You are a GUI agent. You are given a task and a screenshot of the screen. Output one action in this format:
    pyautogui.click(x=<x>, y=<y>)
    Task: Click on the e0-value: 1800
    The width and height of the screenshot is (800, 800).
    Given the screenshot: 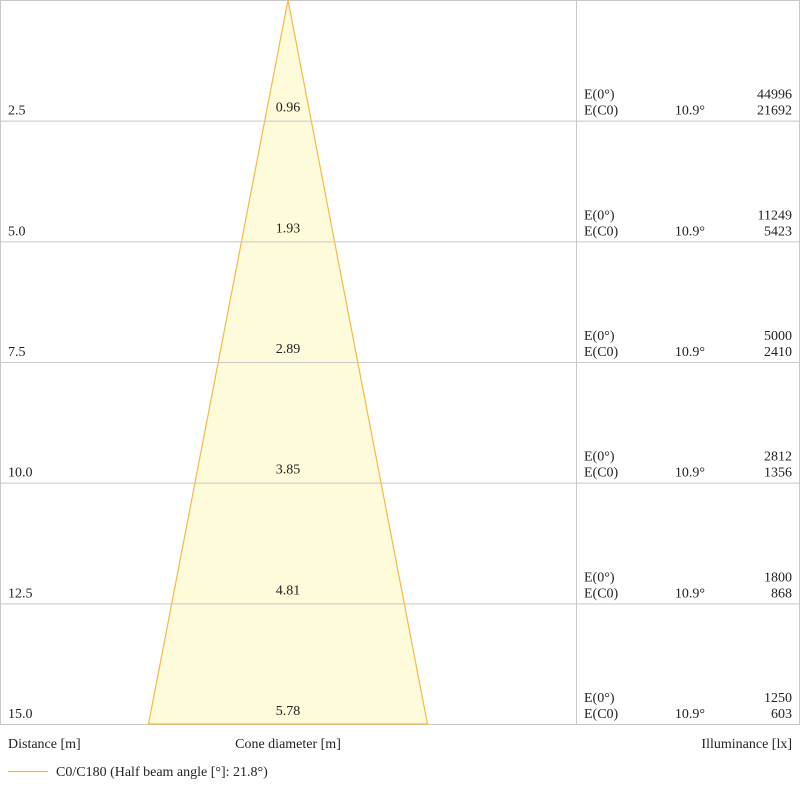 What is the action you would take?
    pyautogui.click(x=778, y=577)
    